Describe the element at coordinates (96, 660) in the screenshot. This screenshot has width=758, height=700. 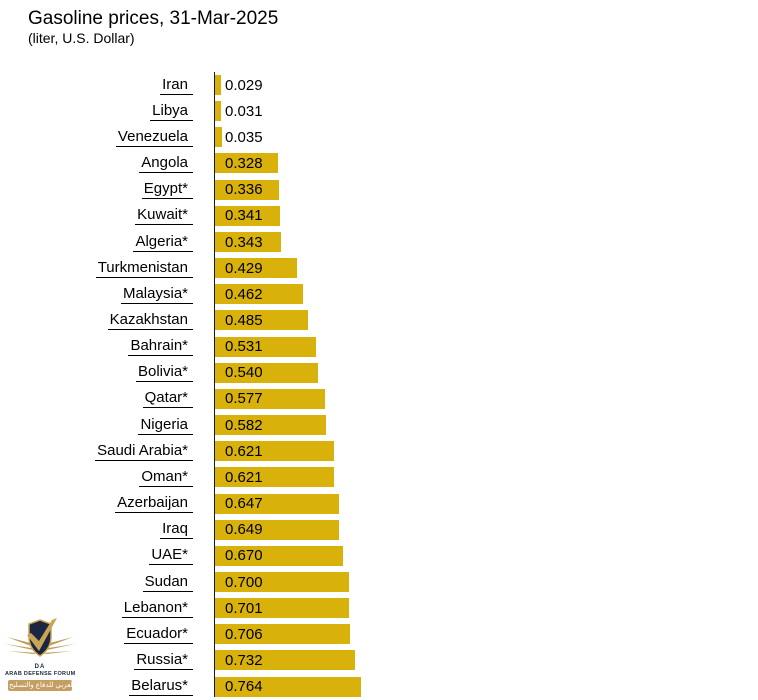
I see `country-label-cell: Russia*` at that location.